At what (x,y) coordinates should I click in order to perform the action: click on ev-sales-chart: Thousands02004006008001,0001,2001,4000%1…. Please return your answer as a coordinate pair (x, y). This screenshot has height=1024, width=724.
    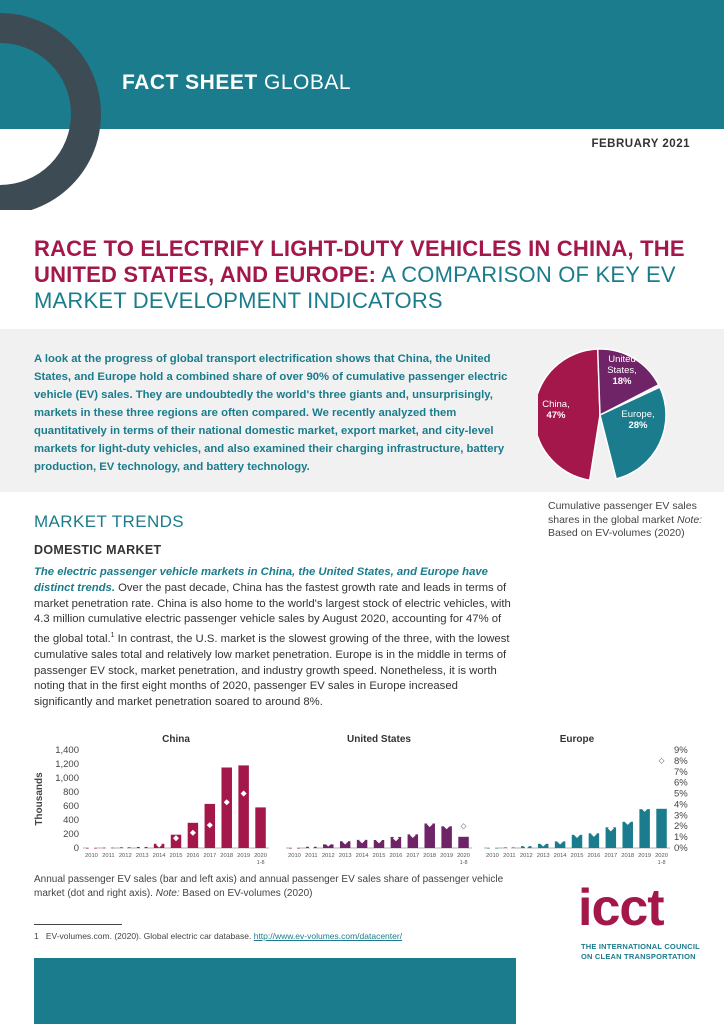
    Looking at the image, I should click on (361, 800).